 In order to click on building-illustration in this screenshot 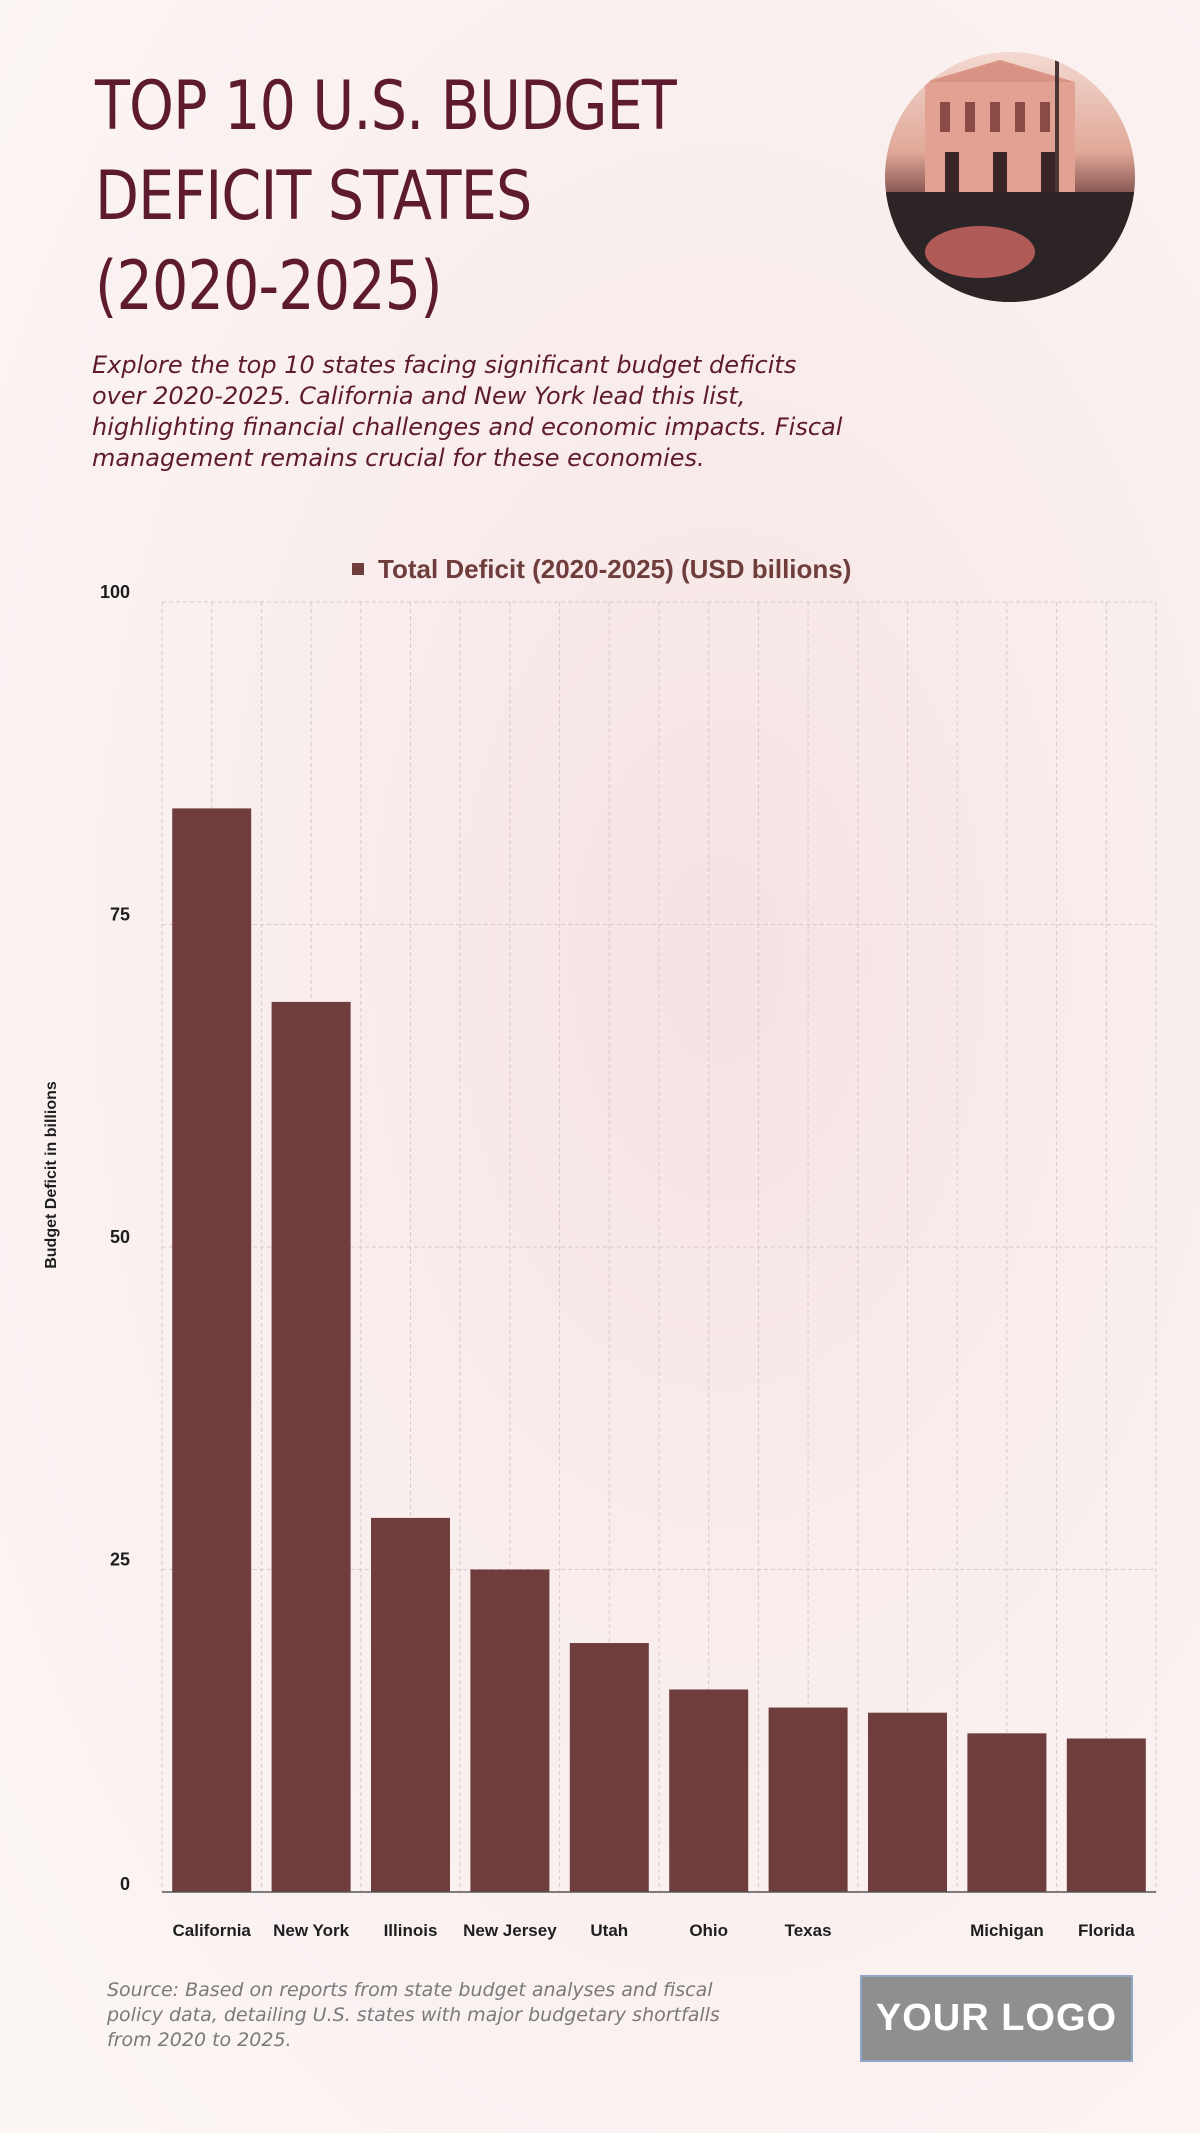, I will do `click(1010, 177)`.